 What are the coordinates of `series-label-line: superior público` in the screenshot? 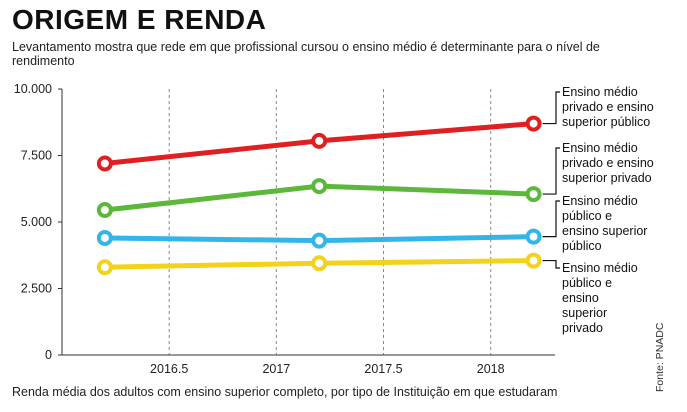 It's located at (606, 122).